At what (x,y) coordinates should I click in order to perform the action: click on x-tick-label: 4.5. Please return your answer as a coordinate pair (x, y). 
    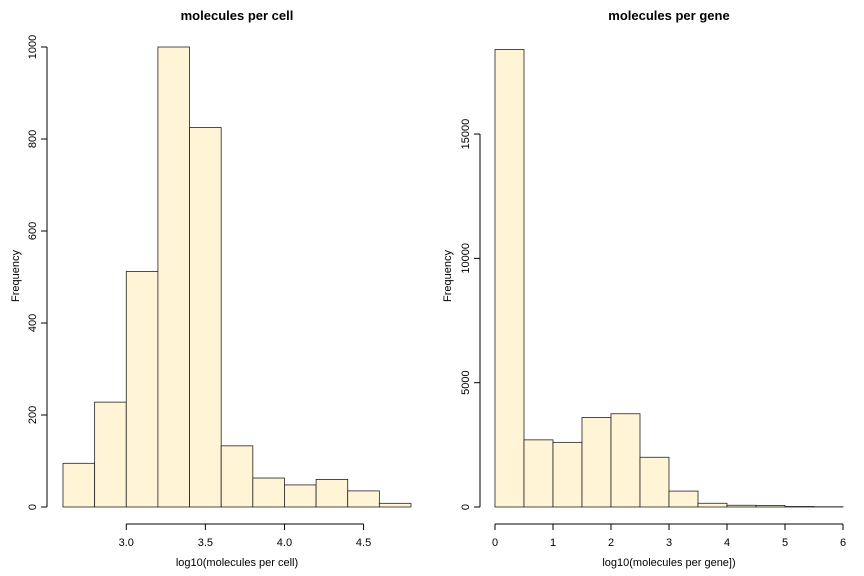
    Looking at the image, I should click on (363, 543).